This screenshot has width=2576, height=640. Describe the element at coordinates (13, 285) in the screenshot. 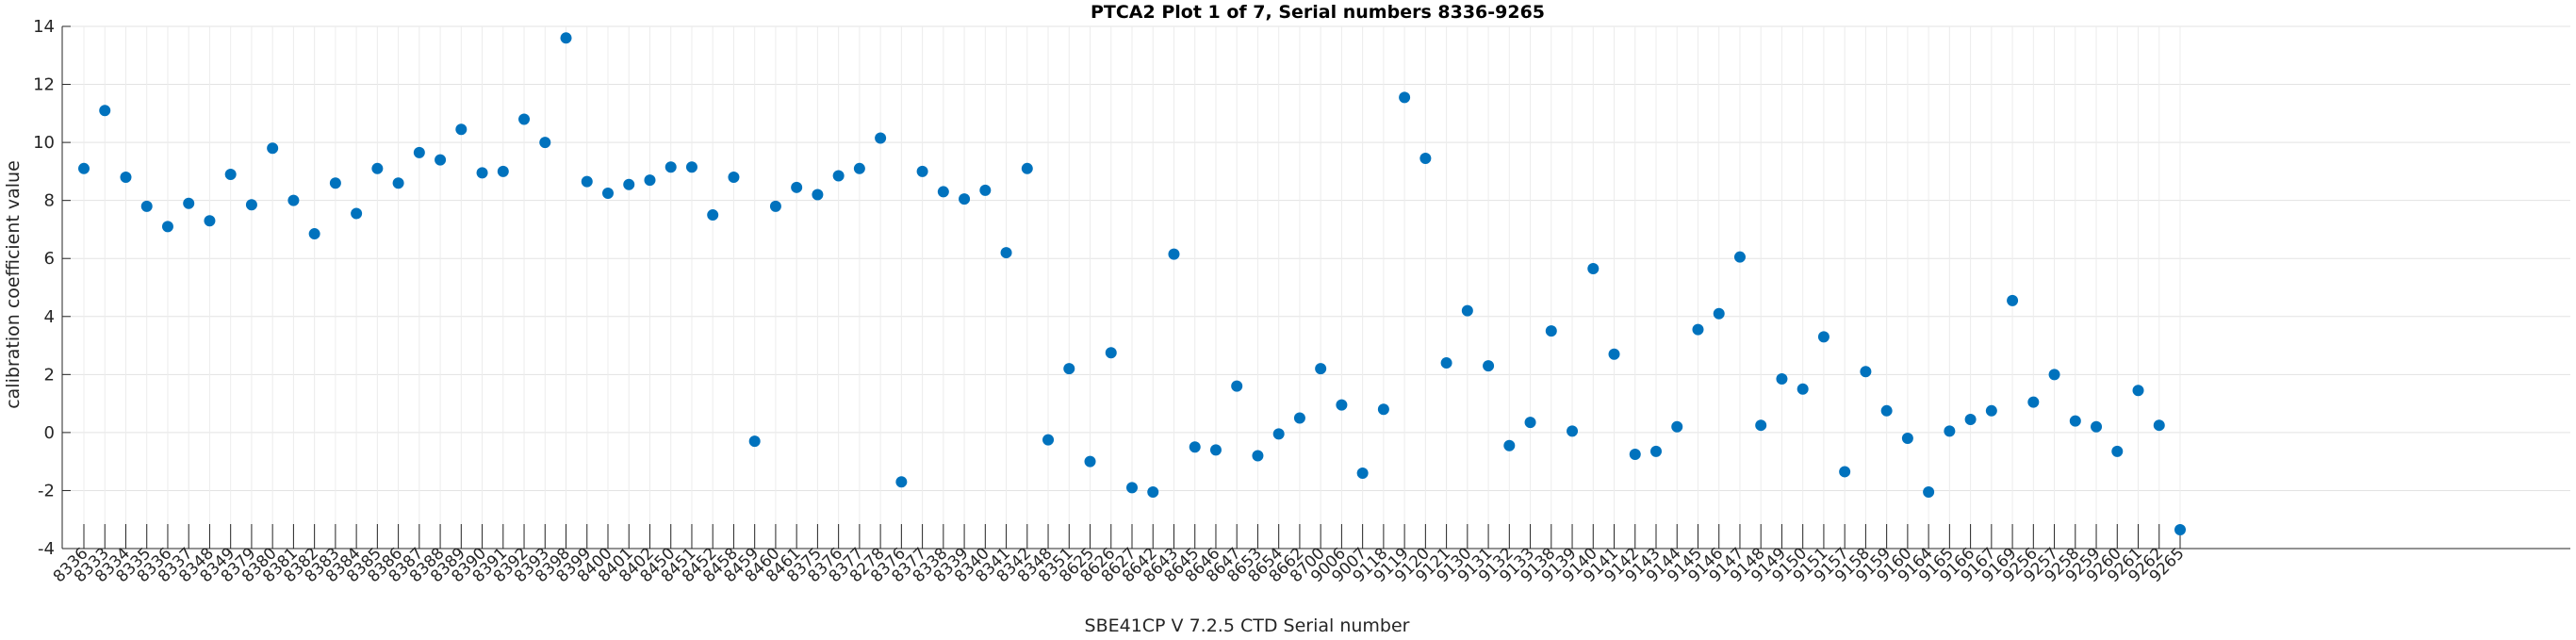

I see `y-axis-label: calibration coefficient value` at that location.